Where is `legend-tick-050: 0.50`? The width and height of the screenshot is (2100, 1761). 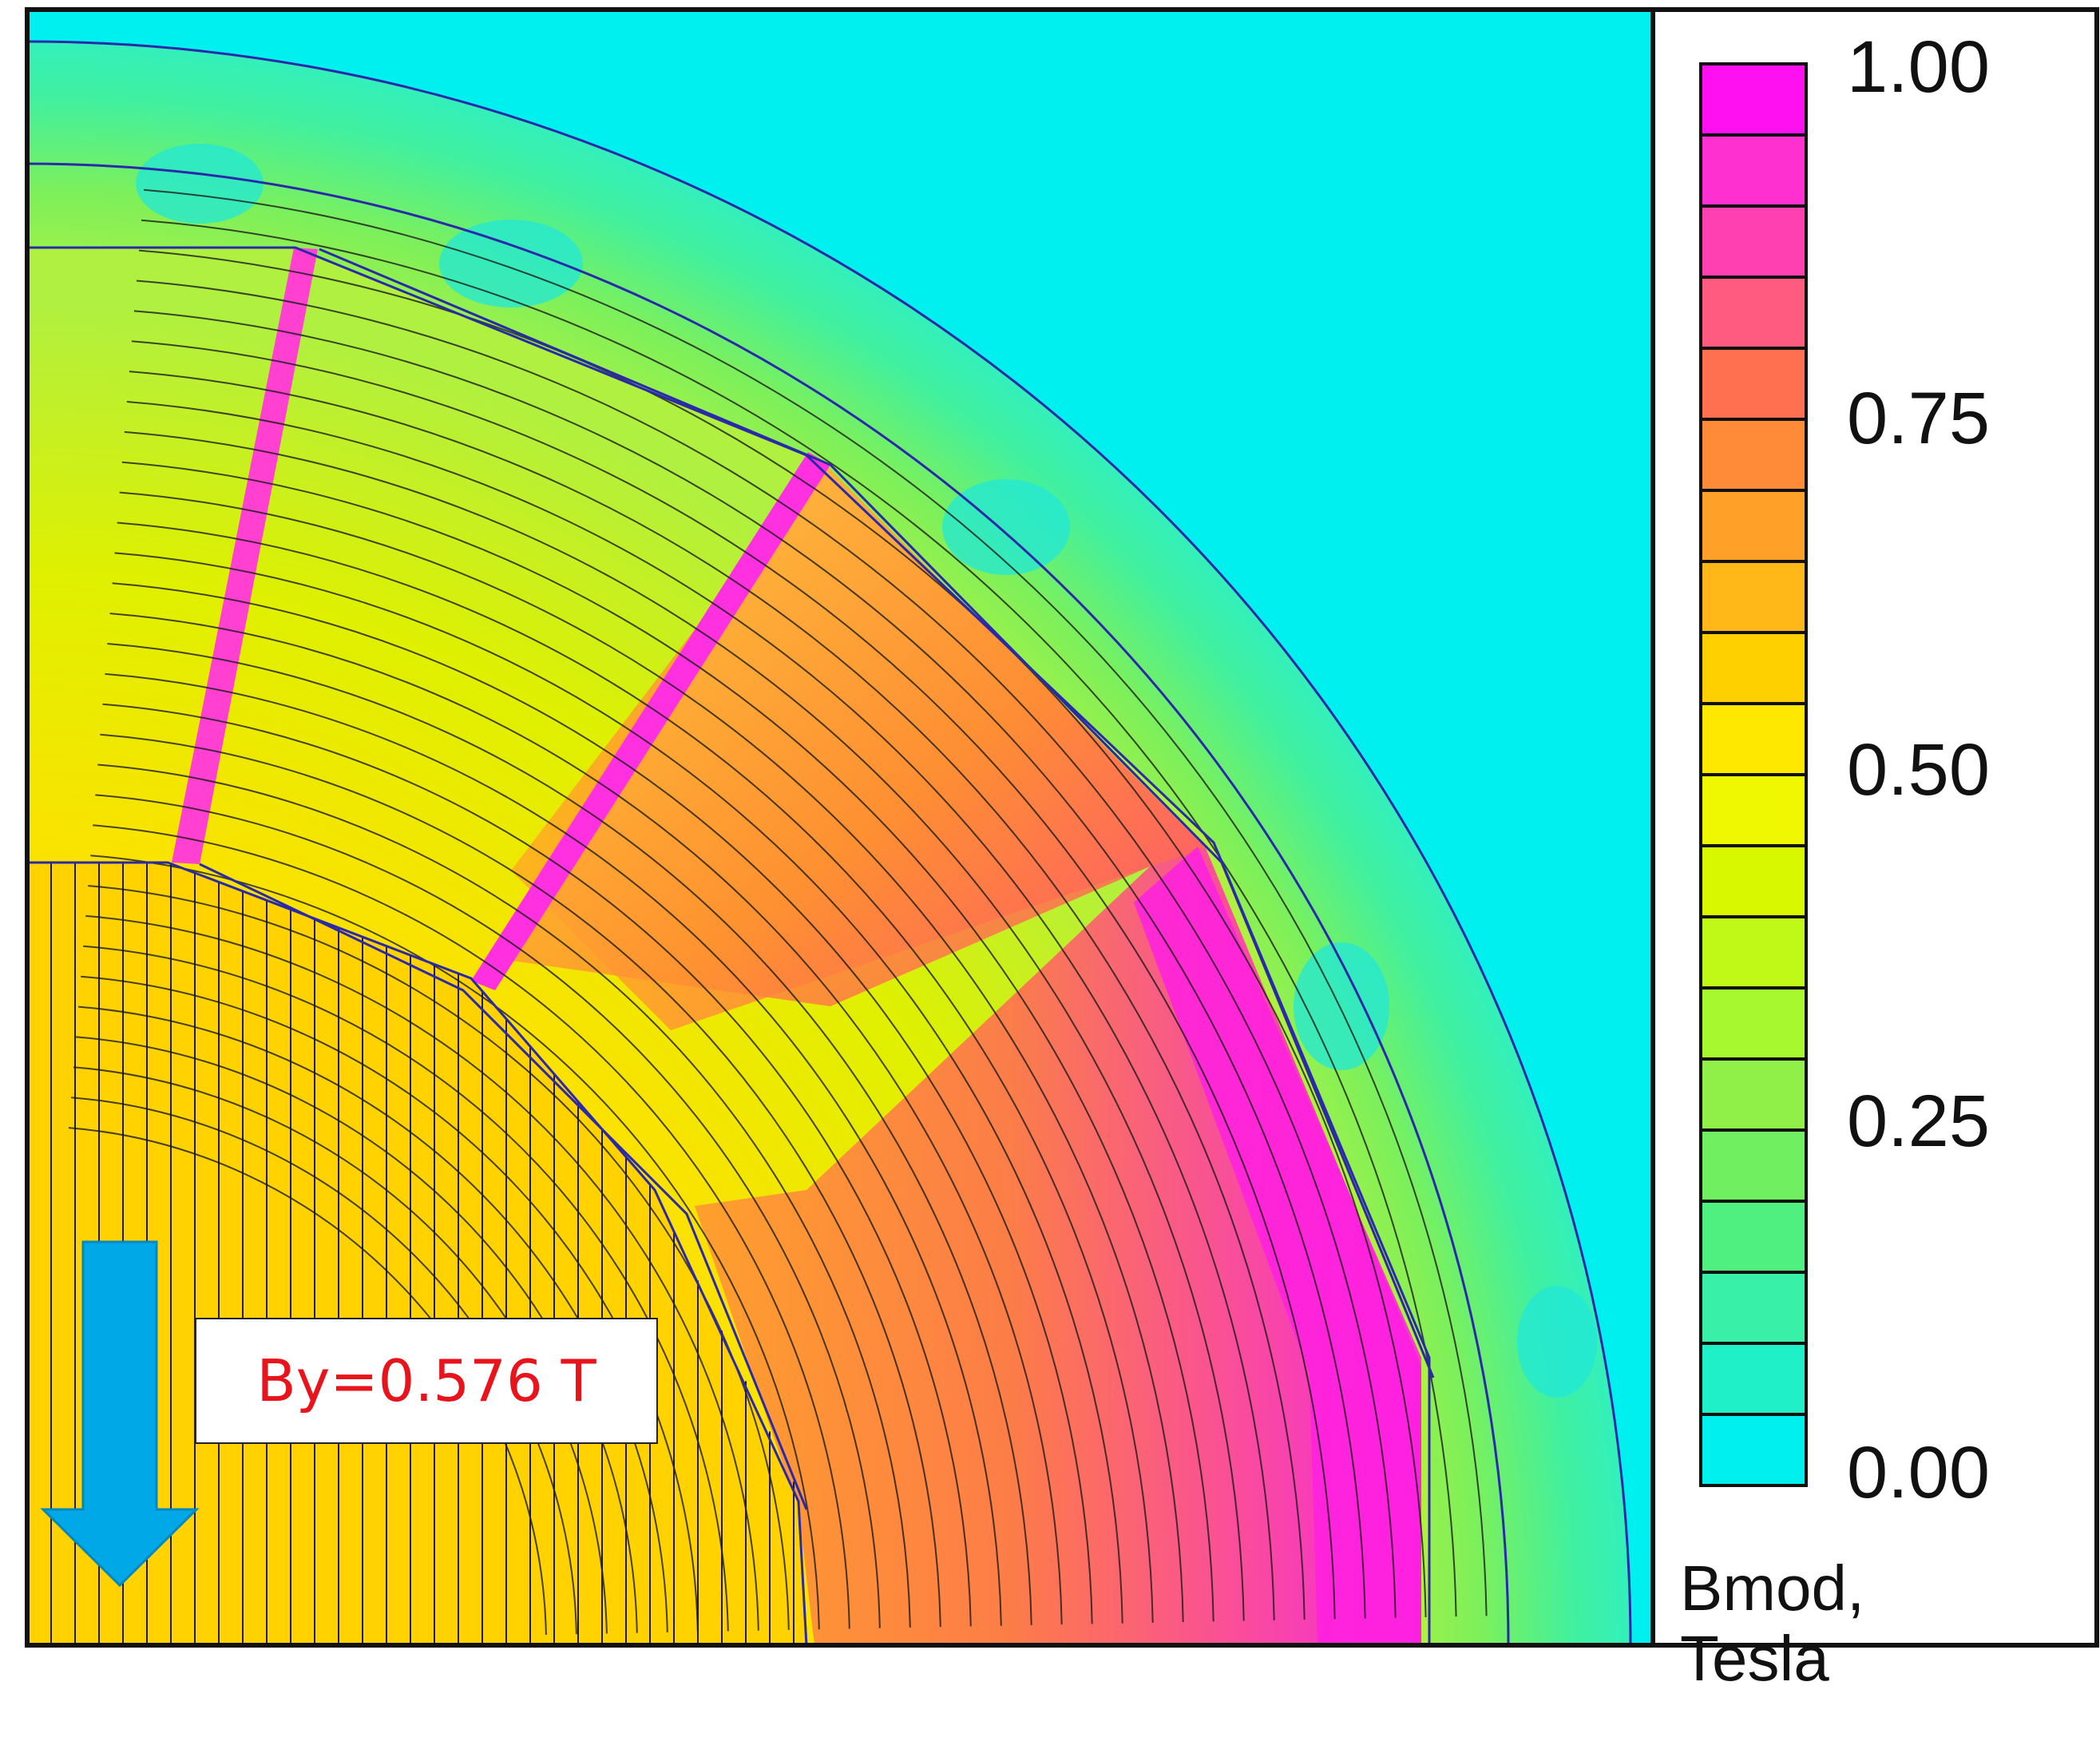
legend-tick-050: 0.50 is located at coordinates (1918, 770).